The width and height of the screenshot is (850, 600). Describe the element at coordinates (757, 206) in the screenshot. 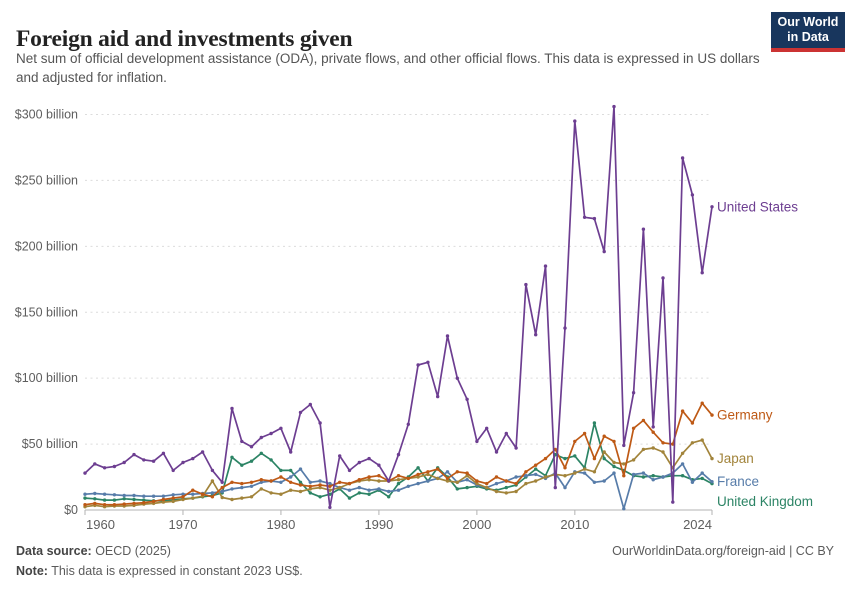

I see `series-label: United States` at that location.